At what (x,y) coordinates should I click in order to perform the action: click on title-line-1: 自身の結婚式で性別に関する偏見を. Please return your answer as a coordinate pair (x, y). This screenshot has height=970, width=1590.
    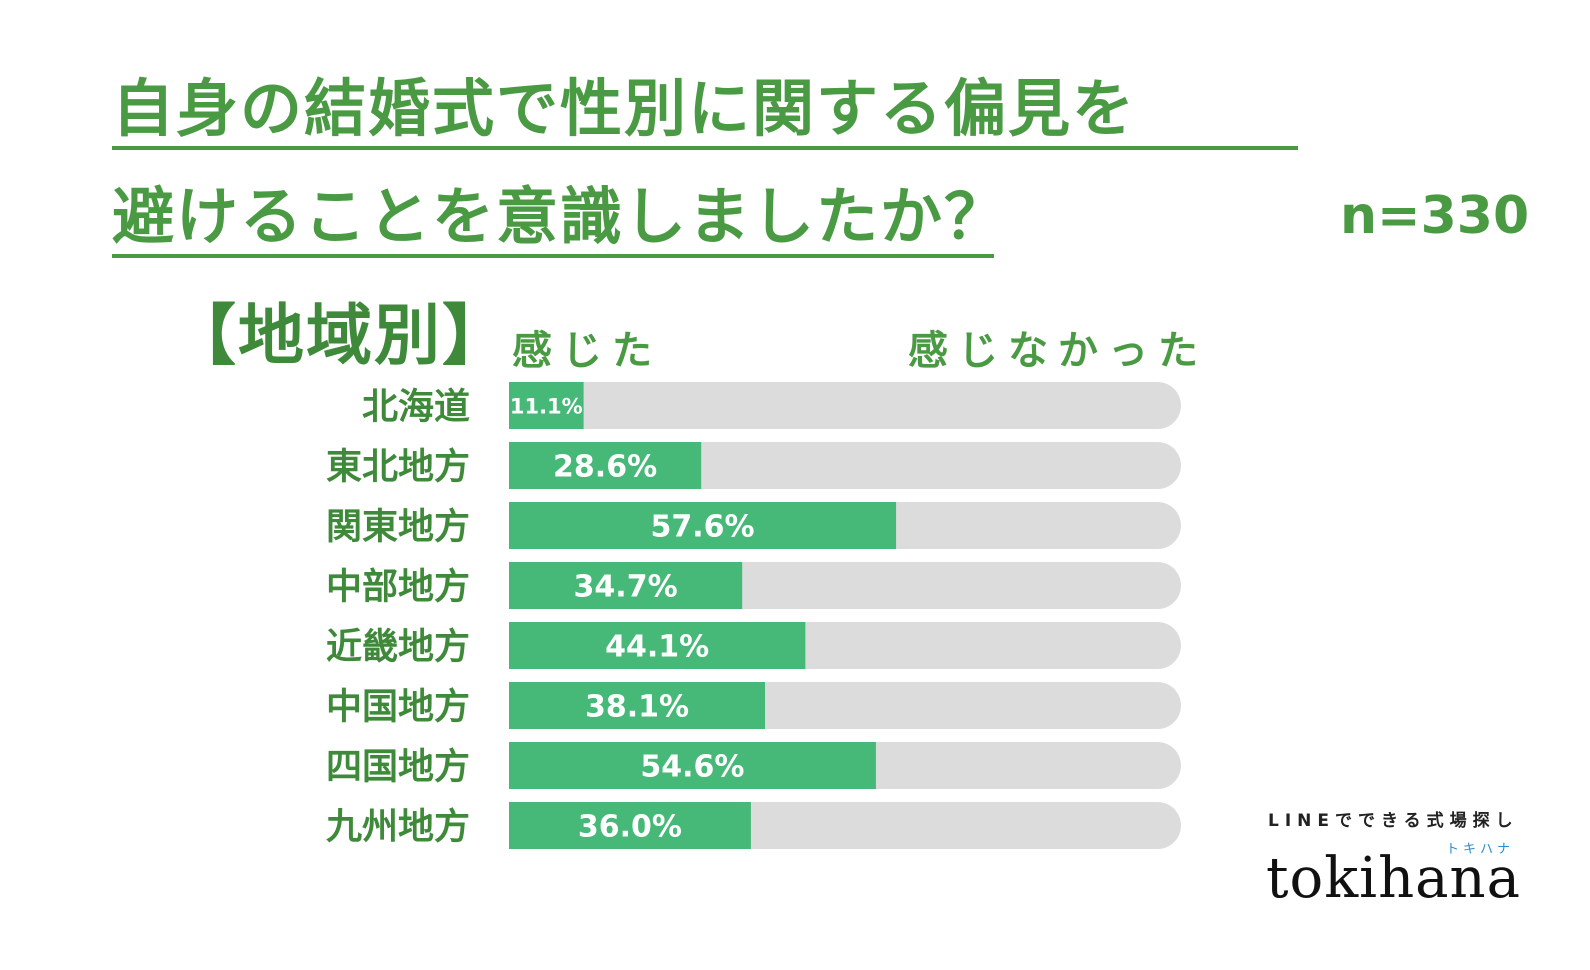
    Looking at the image, I should click on (705, 114).